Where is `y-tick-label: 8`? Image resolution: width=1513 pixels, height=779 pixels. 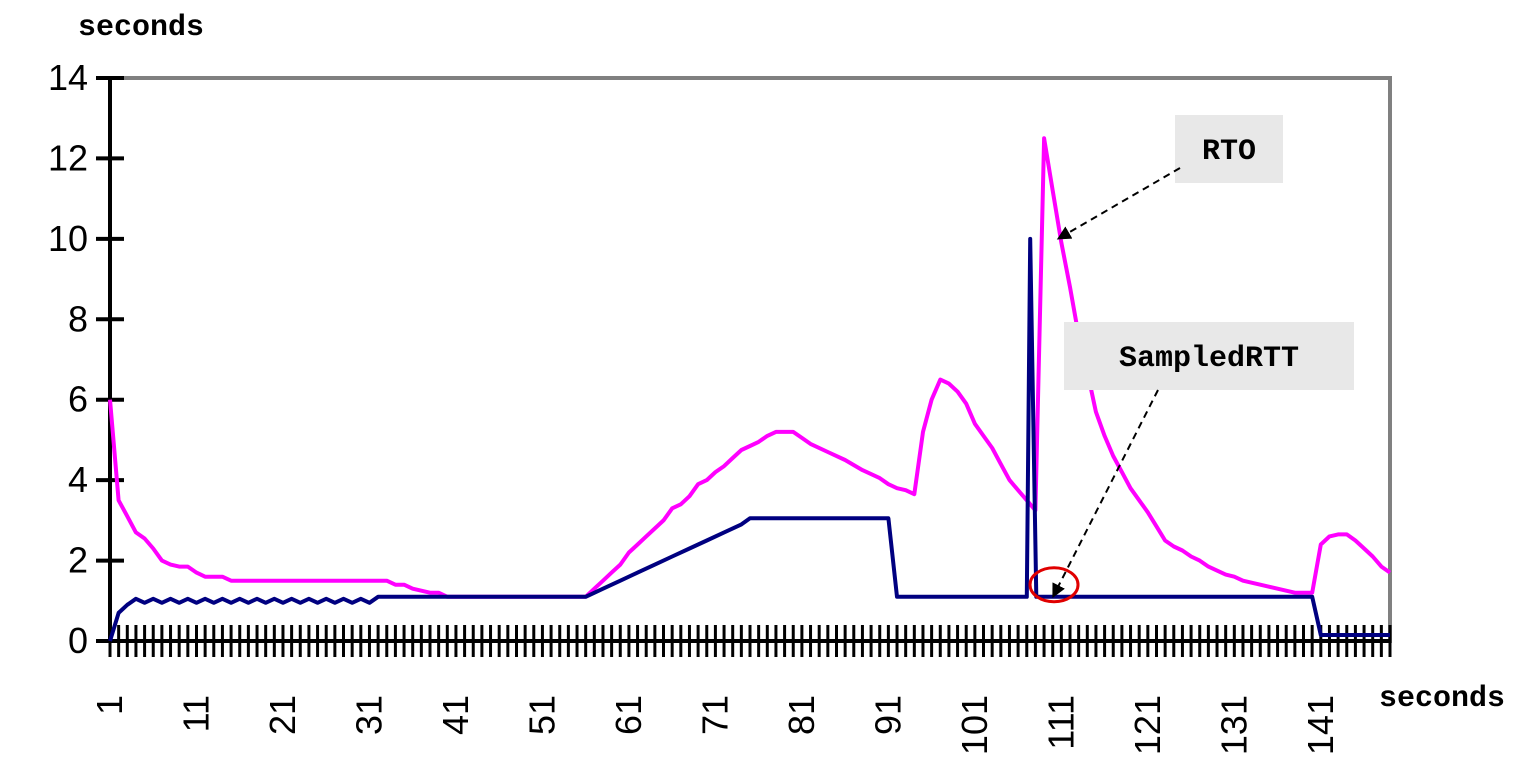 y-tick-label: 8 is located at coordinates (78, 318).